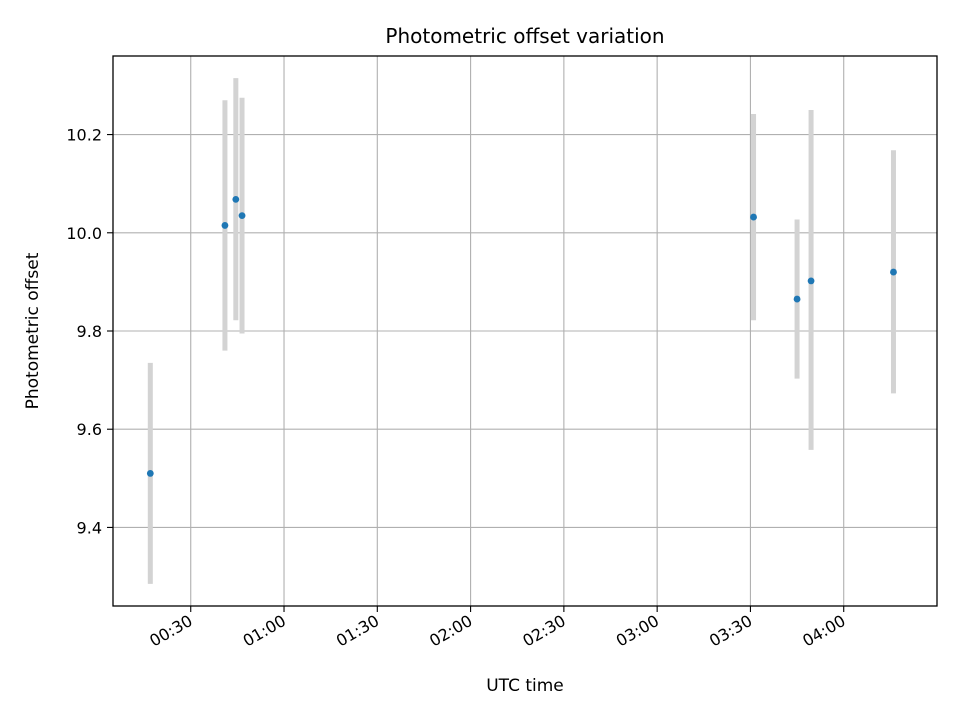 Image resolution: width=960 pixels, height=720 pixels. What do you see at coordinates (823, 631) in the screenshot?
I see `x-tick-label: 04:00` at bounding box center [823, 631].